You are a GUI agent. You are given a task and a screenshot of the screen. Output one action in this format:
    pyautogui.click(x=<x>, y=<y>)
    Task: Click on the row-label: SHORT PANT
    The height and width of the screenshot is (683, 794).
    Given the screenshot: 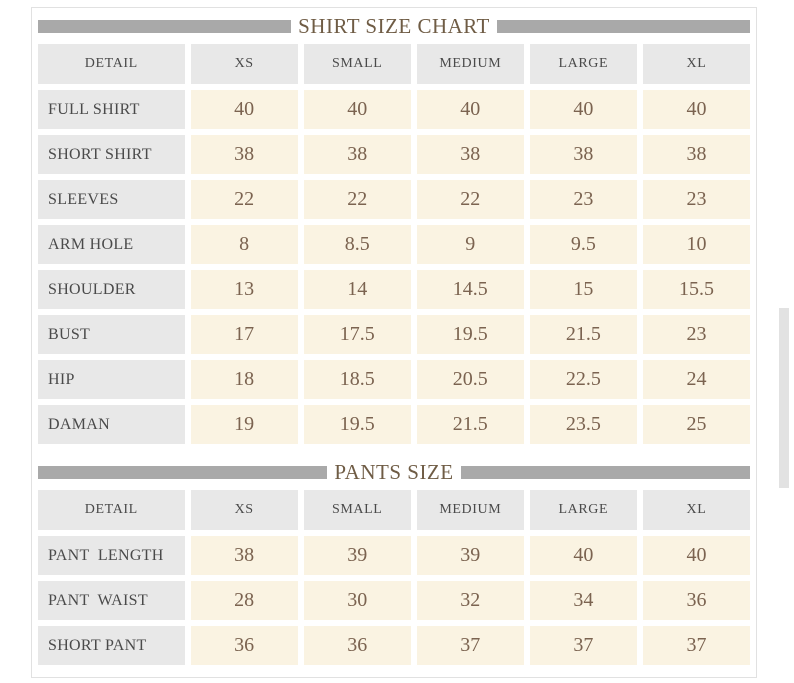 What is the action you would take?
    pyautogui.click(x=111, y=645)
    